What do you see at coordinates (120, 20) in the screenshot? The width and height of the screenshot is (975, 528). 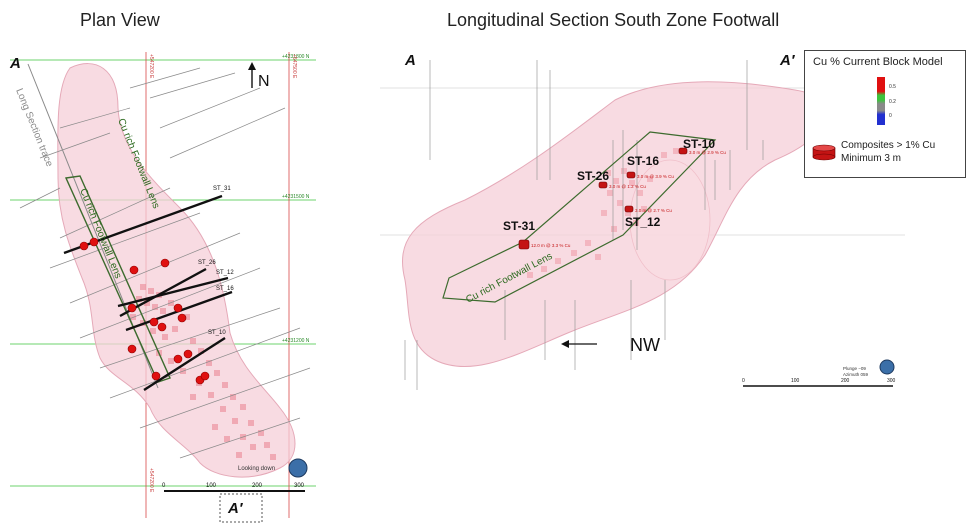 I see `plan-view-title: Plan View` at bounding box center [120, 20].